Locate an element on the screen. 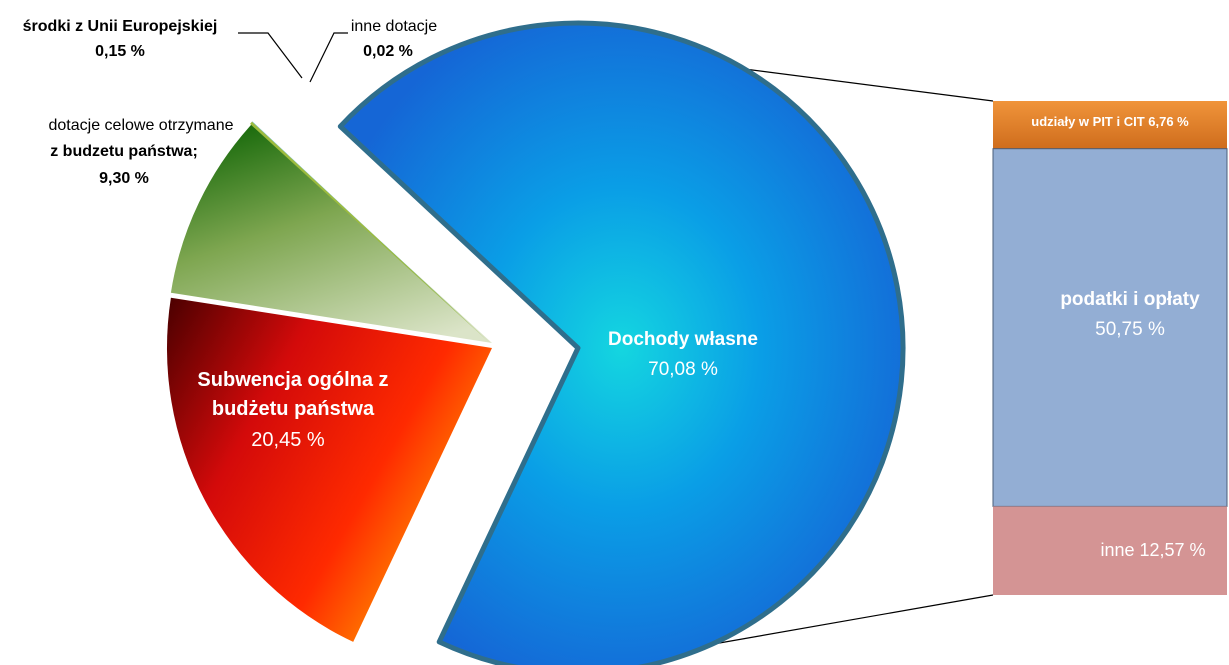  pie-slice-inne-dotacje is located at coordinates (371, 232).